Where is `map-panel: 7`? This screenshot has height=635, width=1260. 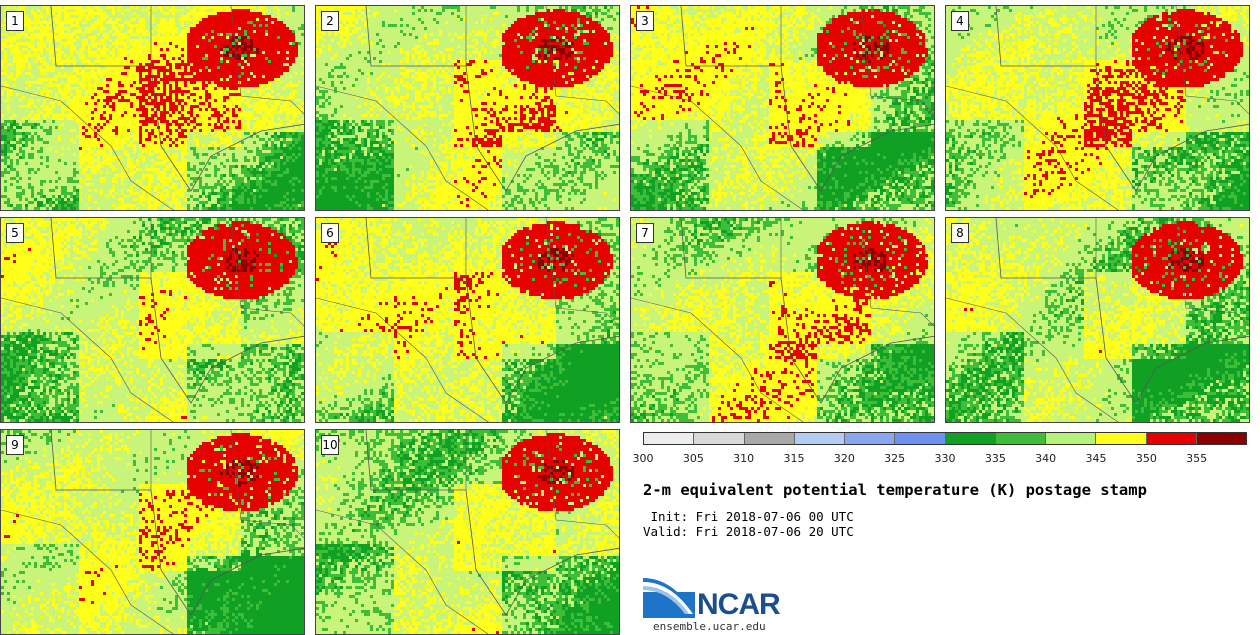
map-panel: 7 is located at coordinates (782, 320).